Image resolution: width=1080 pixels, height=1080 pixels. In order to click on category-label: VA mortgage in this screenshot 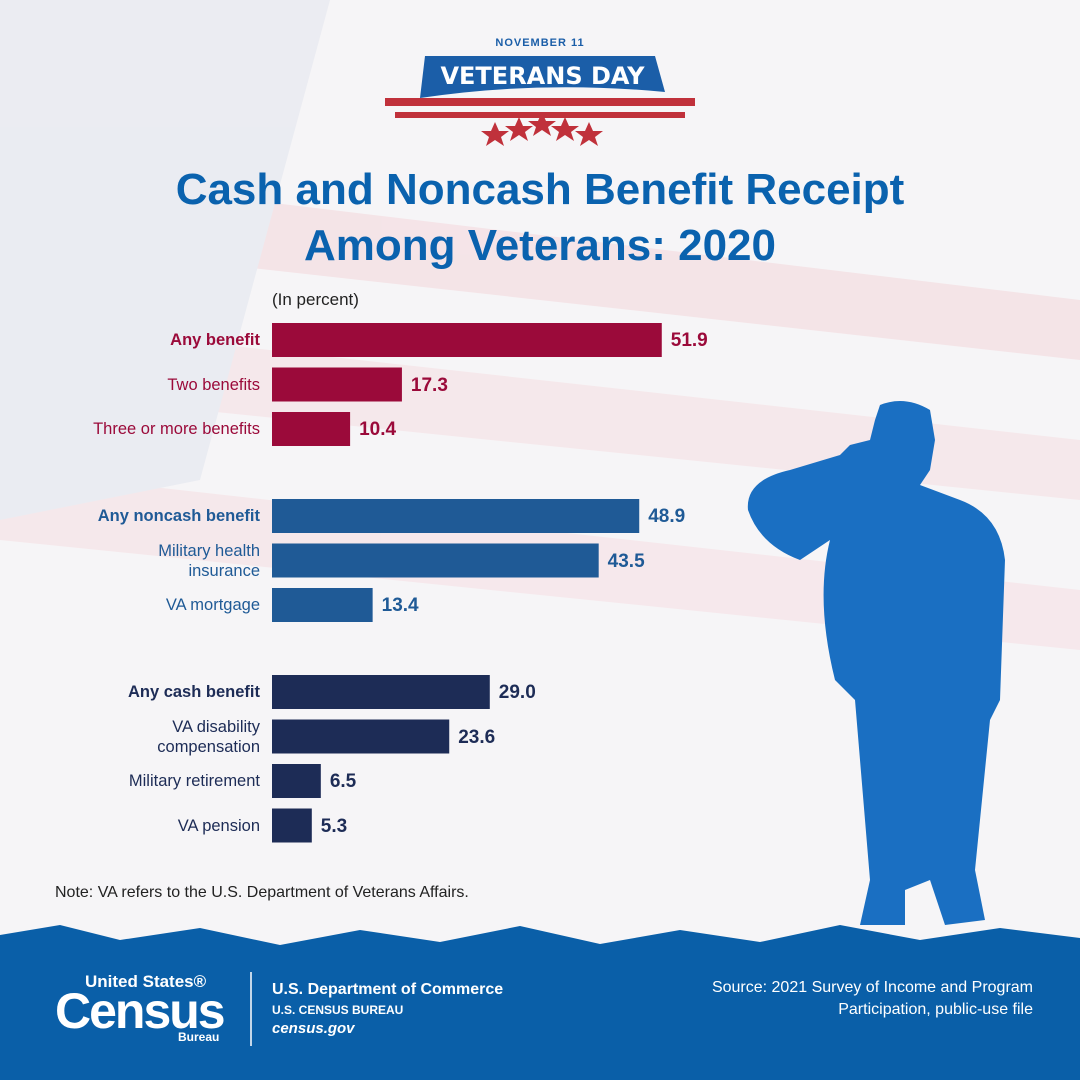, I will do `click(212, 605)`.